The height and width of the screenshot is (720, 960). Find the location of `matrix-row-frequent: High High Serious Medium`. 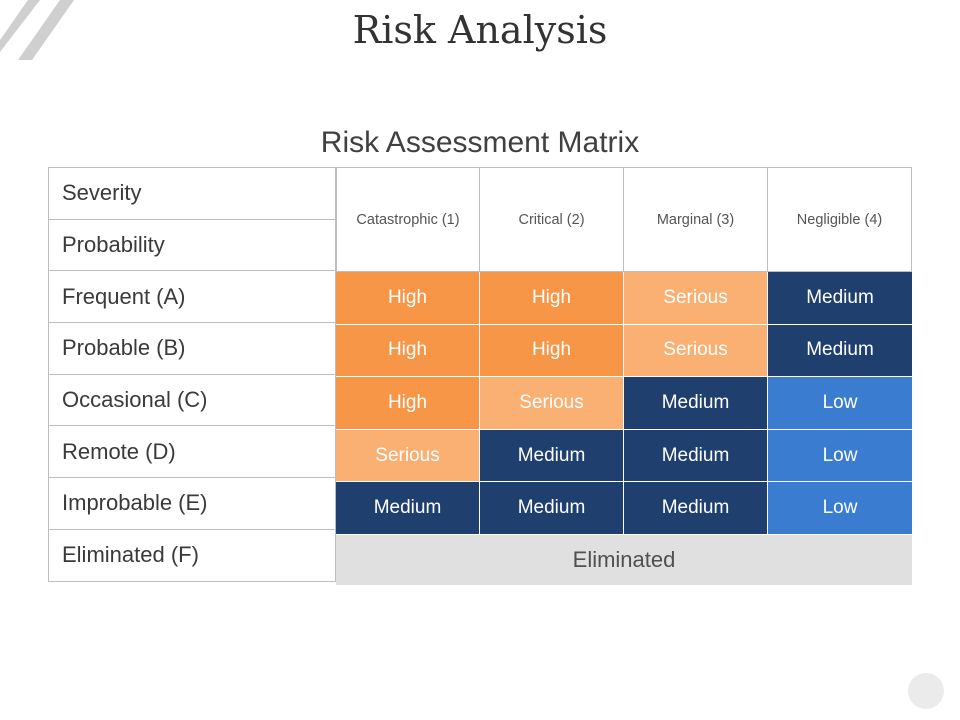

matrix-row-frequent: High High Serious Medium is located at coordinates (624, 298).